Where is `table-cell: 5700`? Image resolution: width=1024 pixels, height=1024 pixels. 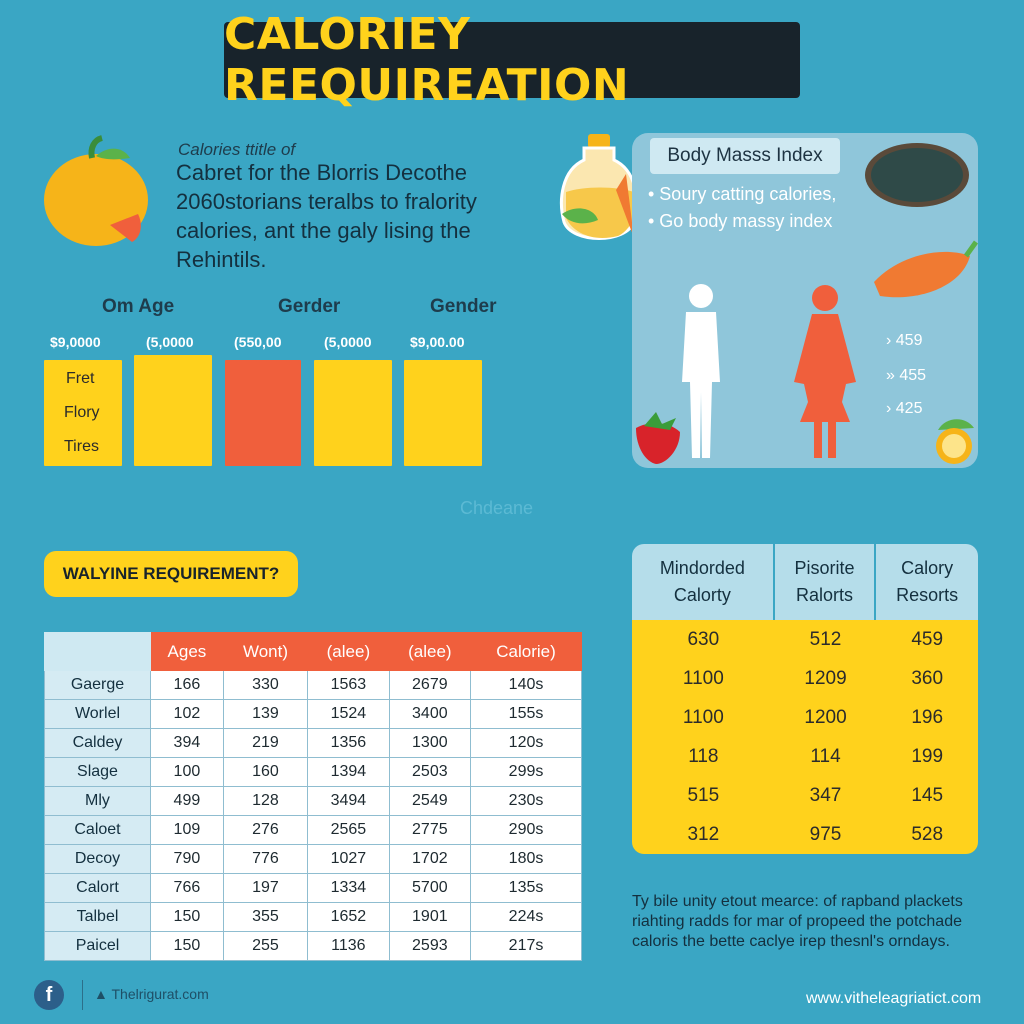
table-cell: 5700 is located at coordinates (430, 888).